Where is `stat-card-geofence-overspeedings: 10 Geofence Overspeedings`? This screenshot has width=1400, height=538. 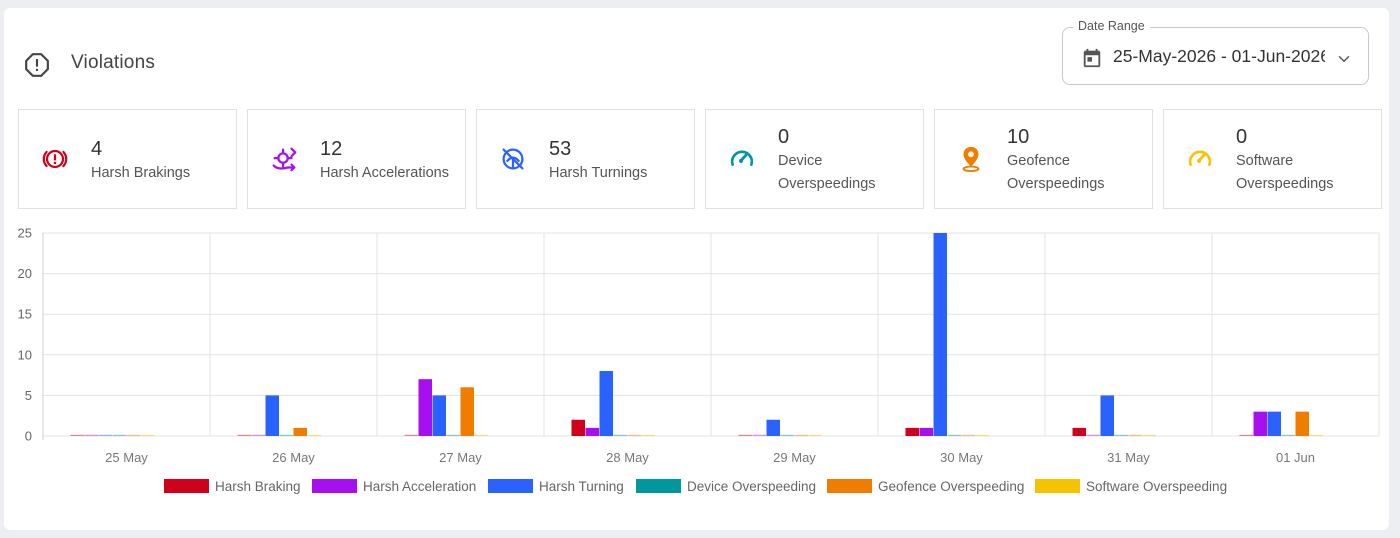
stat-card-geofence-overspeedings: 10 Geofence Overspeedings is located at coordinates (1043, 159).